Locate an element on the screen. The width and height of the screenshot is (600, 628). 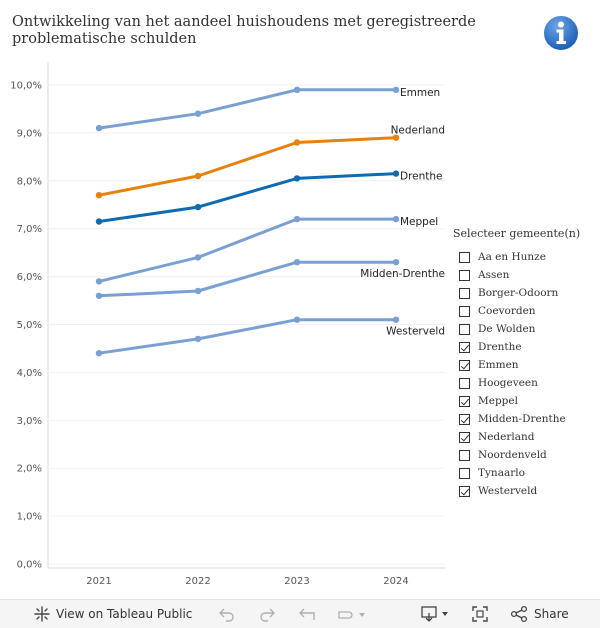
filter-option: Borger-Odoorn is located at coordinates (523, 293).